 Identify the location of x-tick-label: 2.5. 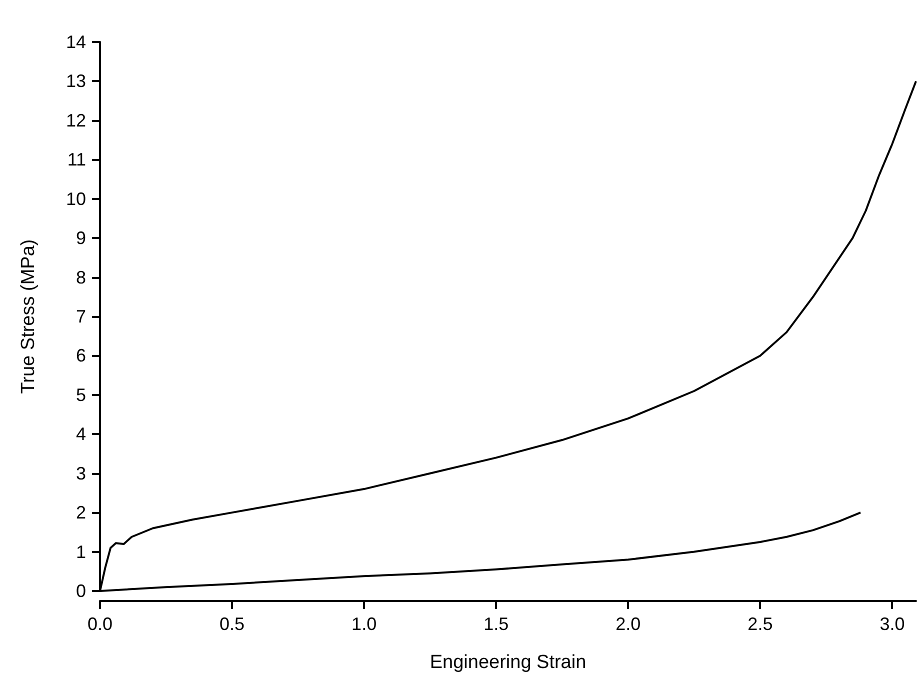
(760, 624).